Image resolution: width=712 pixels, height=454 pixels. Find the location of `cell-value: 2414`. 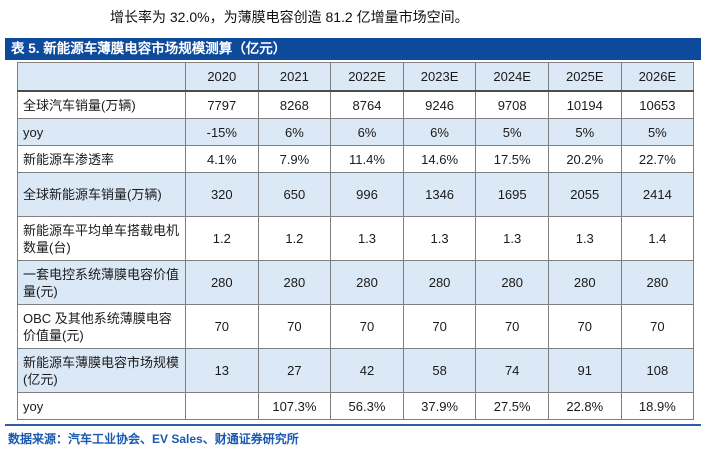

cell-value: 2414 is located at coordinates (657, 194).